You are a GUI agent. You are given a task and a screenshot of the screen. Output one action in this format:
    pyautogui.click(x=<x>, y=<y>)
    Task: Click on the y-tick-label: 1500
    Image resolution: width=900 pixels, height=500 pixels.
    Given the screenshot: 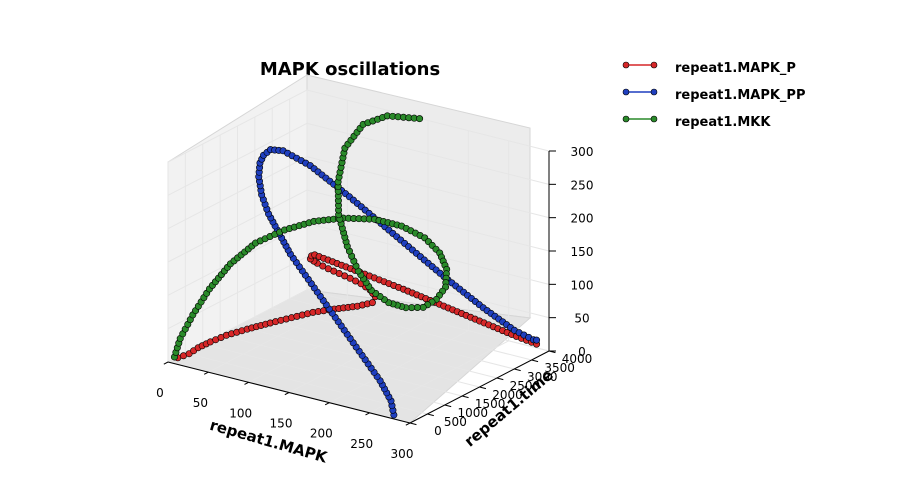 What is the action you would take?
    pyautogui.click(x=490, y=404)
    